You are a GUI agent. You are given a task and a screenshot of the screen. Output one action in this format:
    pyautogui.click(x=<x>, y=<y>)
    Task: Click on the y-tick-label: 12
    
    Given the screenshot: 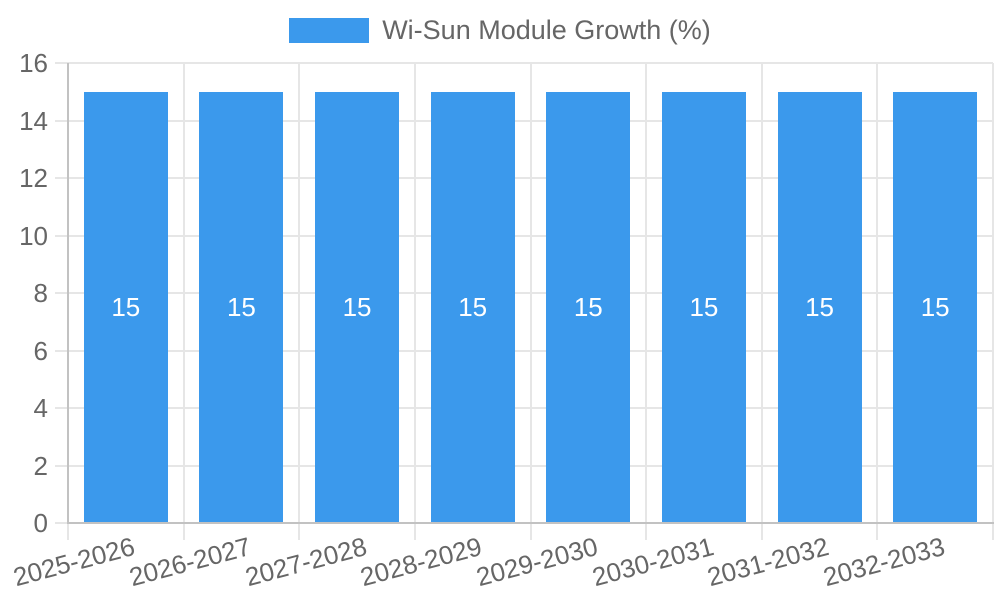 What is the action you would take?
    pyautogui.click(x=33, y=178)
    